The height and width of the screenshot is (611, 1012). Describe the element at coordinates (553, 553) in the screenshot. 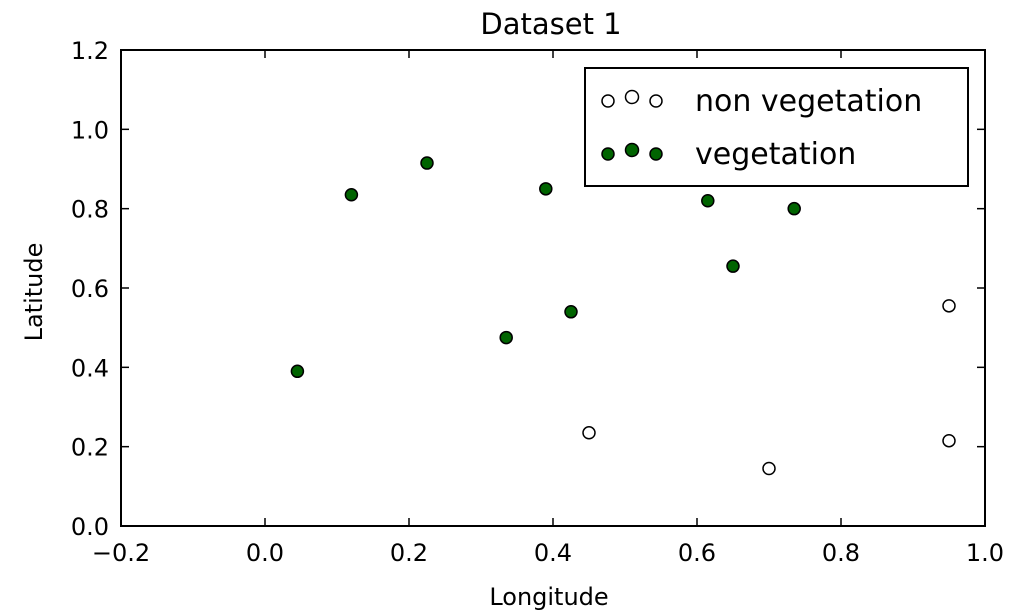

I see `x-tick-label: 0.4` at that location.